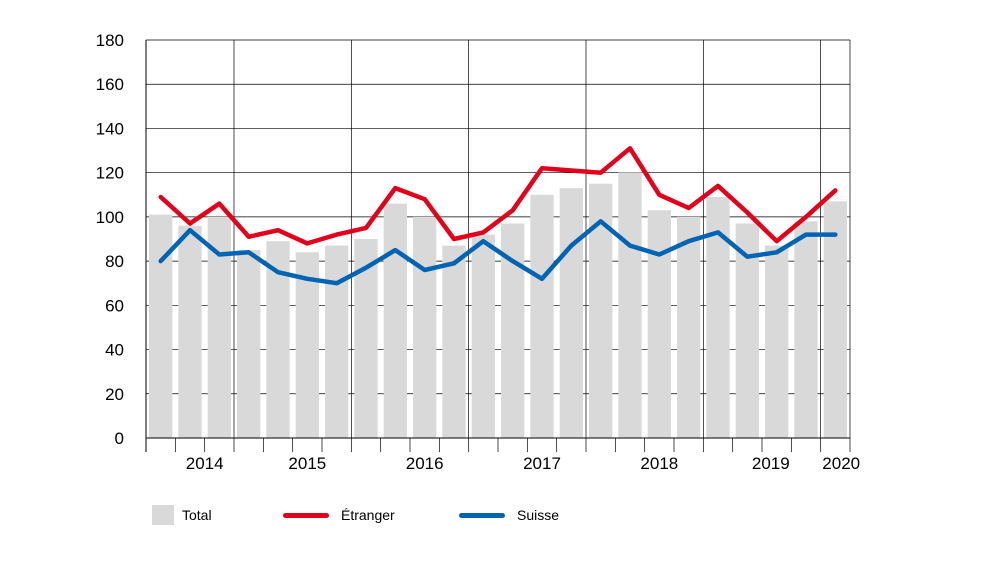 This screenshot has width=1000, height=563. I want to click on y-tick-label: 120, so click(110, 173).